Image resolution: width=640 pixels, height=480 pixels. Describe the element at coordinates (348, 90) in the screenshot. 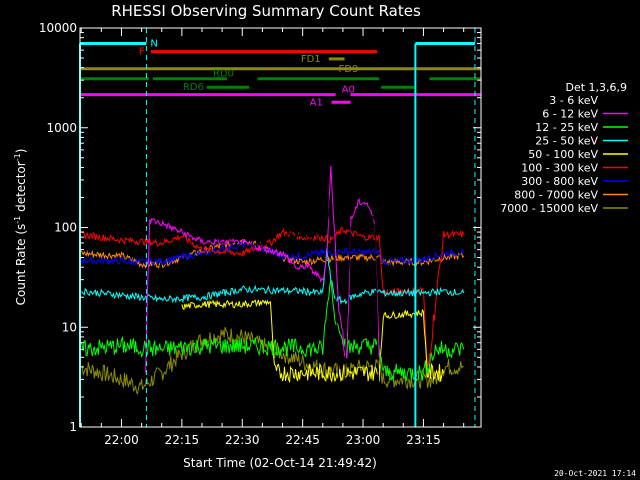

I see `attenuator-bar-label: A0` at that location.